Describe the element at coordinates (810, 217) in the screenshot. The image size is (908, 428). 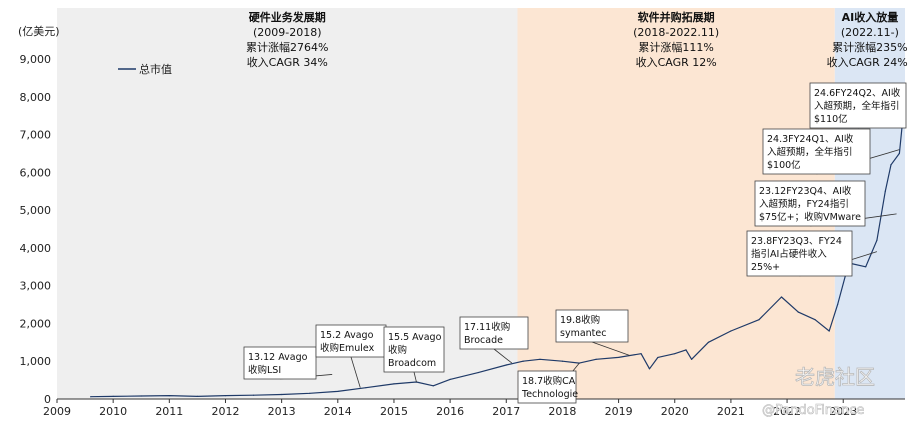
I see `annotation-text: $75亿+；收购VMware` at that location.